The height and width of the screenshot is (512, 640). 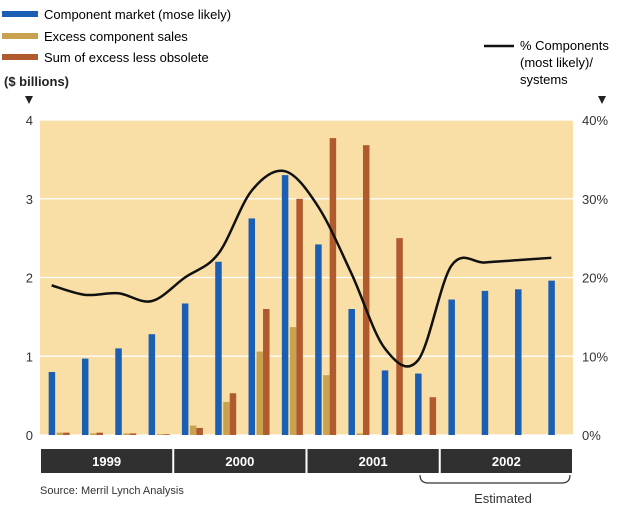 I want to click on source-note: Source: Merril Lynch Analysis, so click(x=112, y=491).